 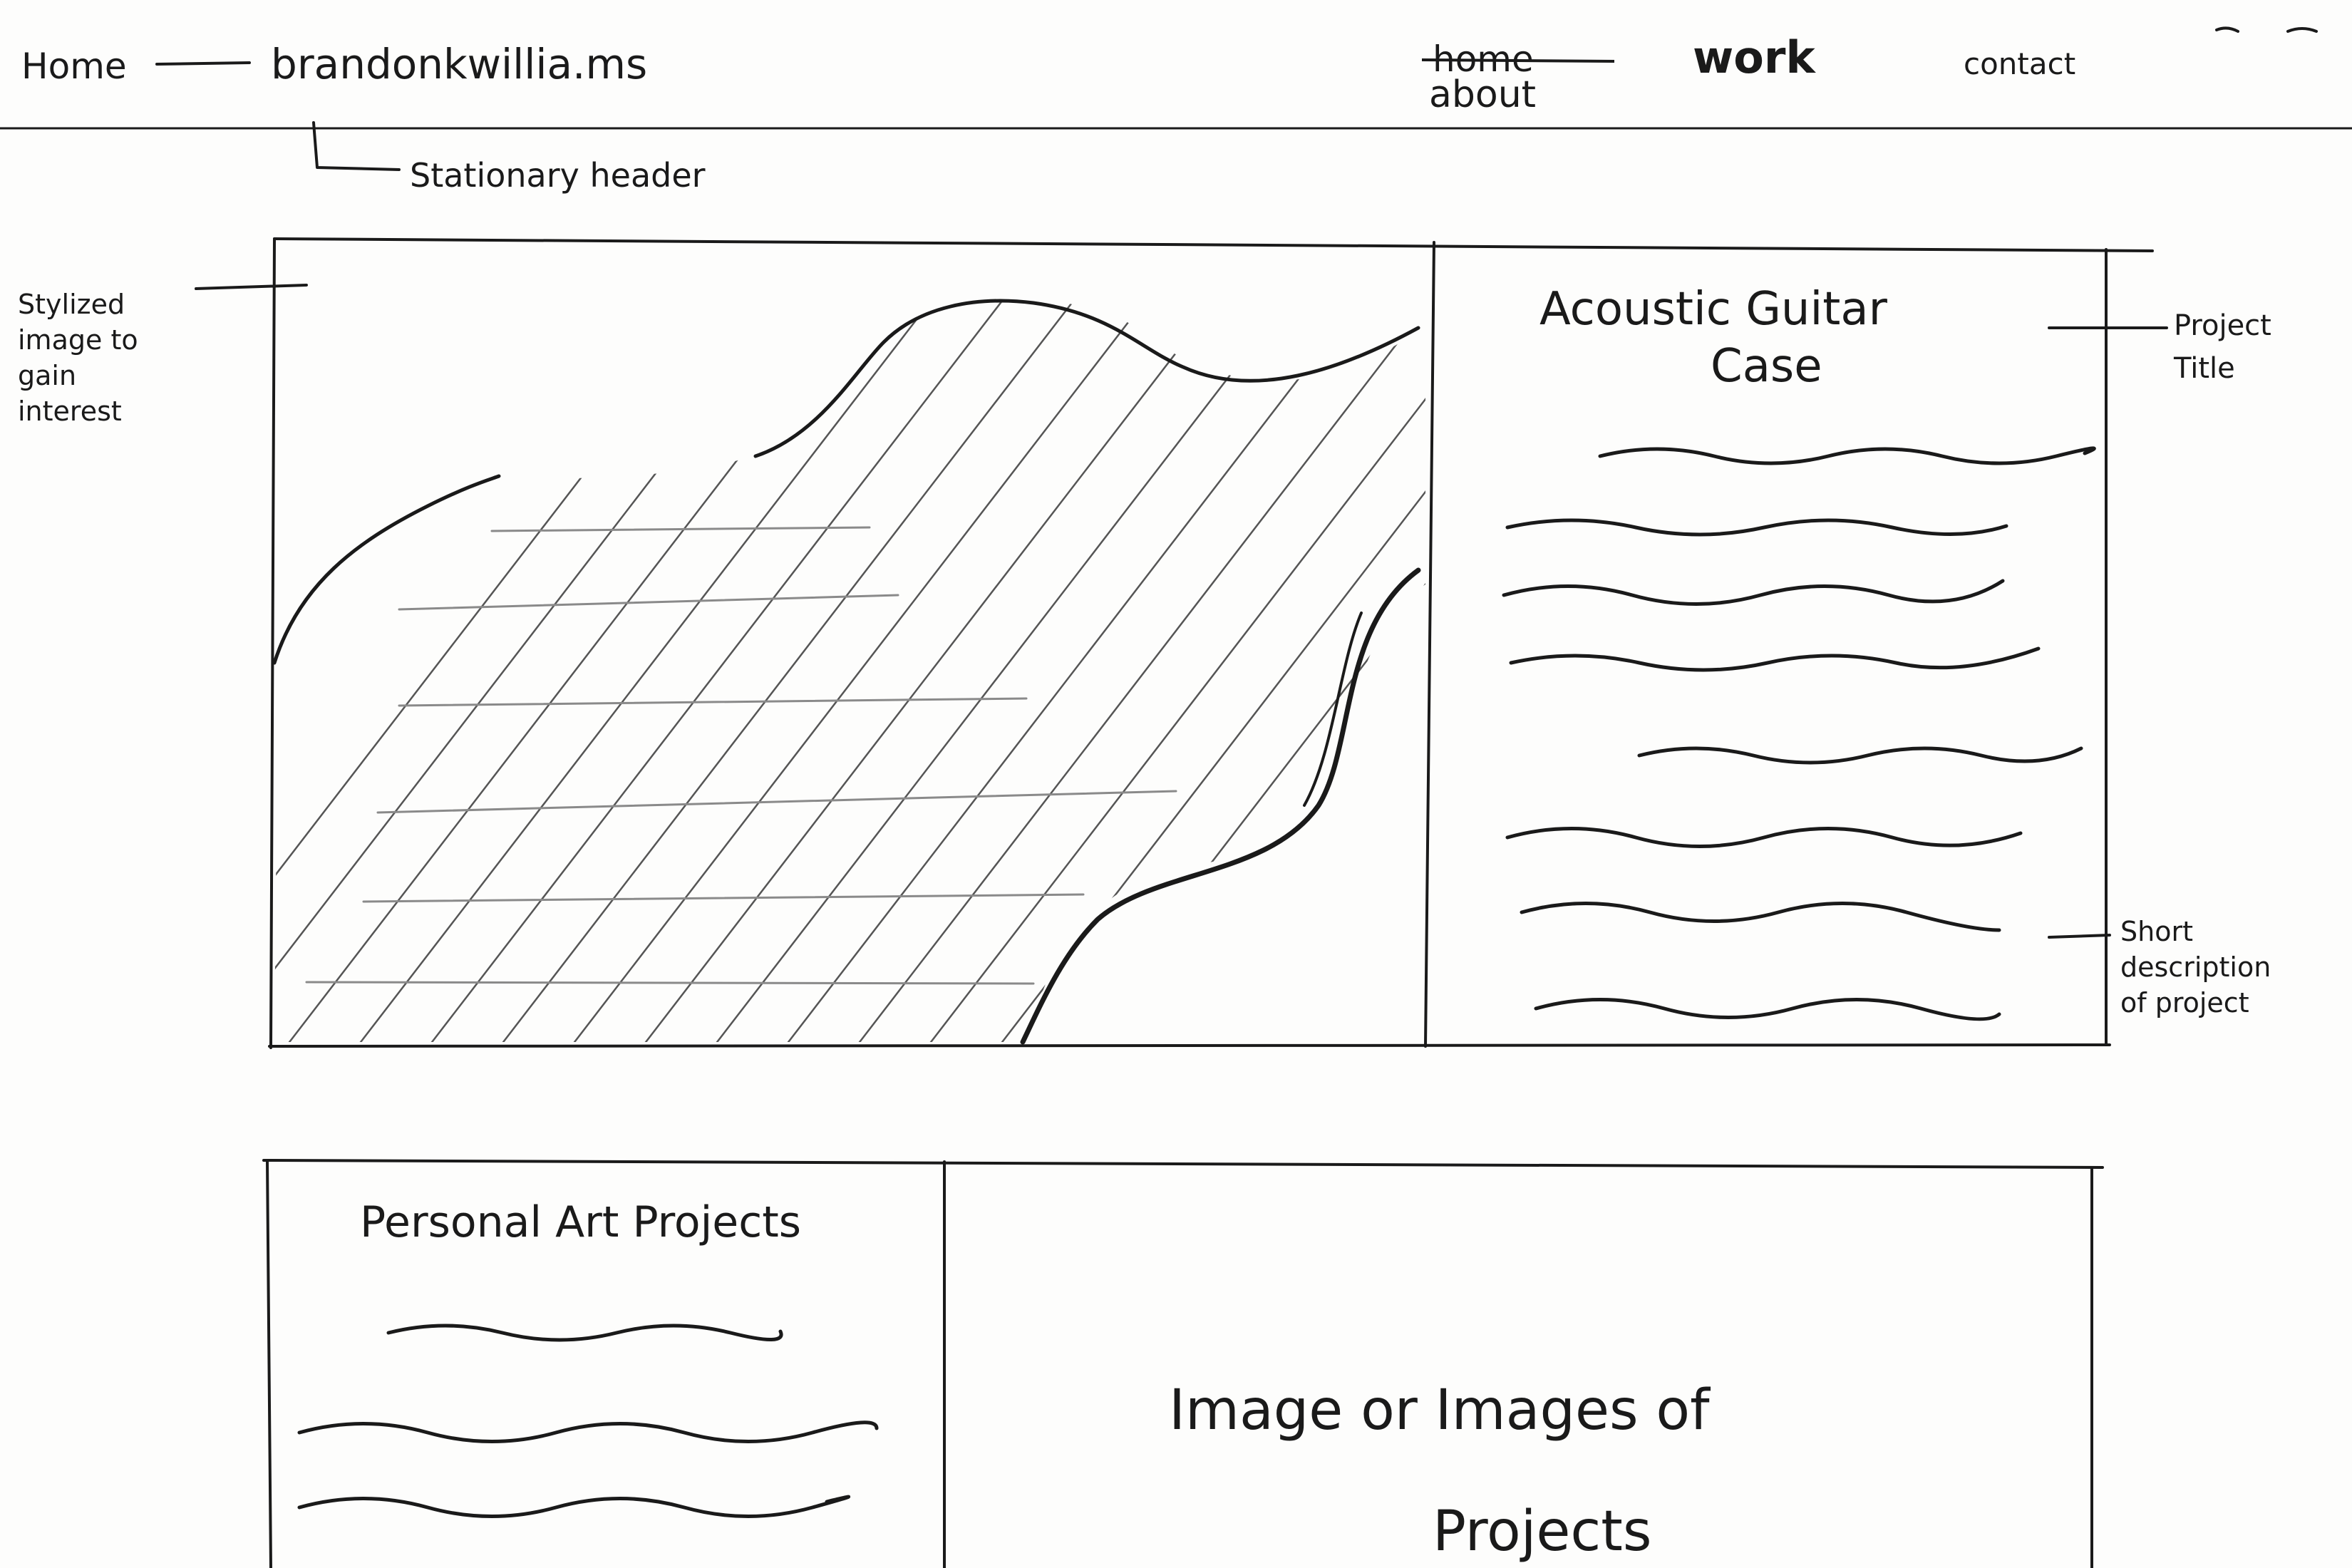 I want to click on hero-frame-top, so click(x=1214, y=245).